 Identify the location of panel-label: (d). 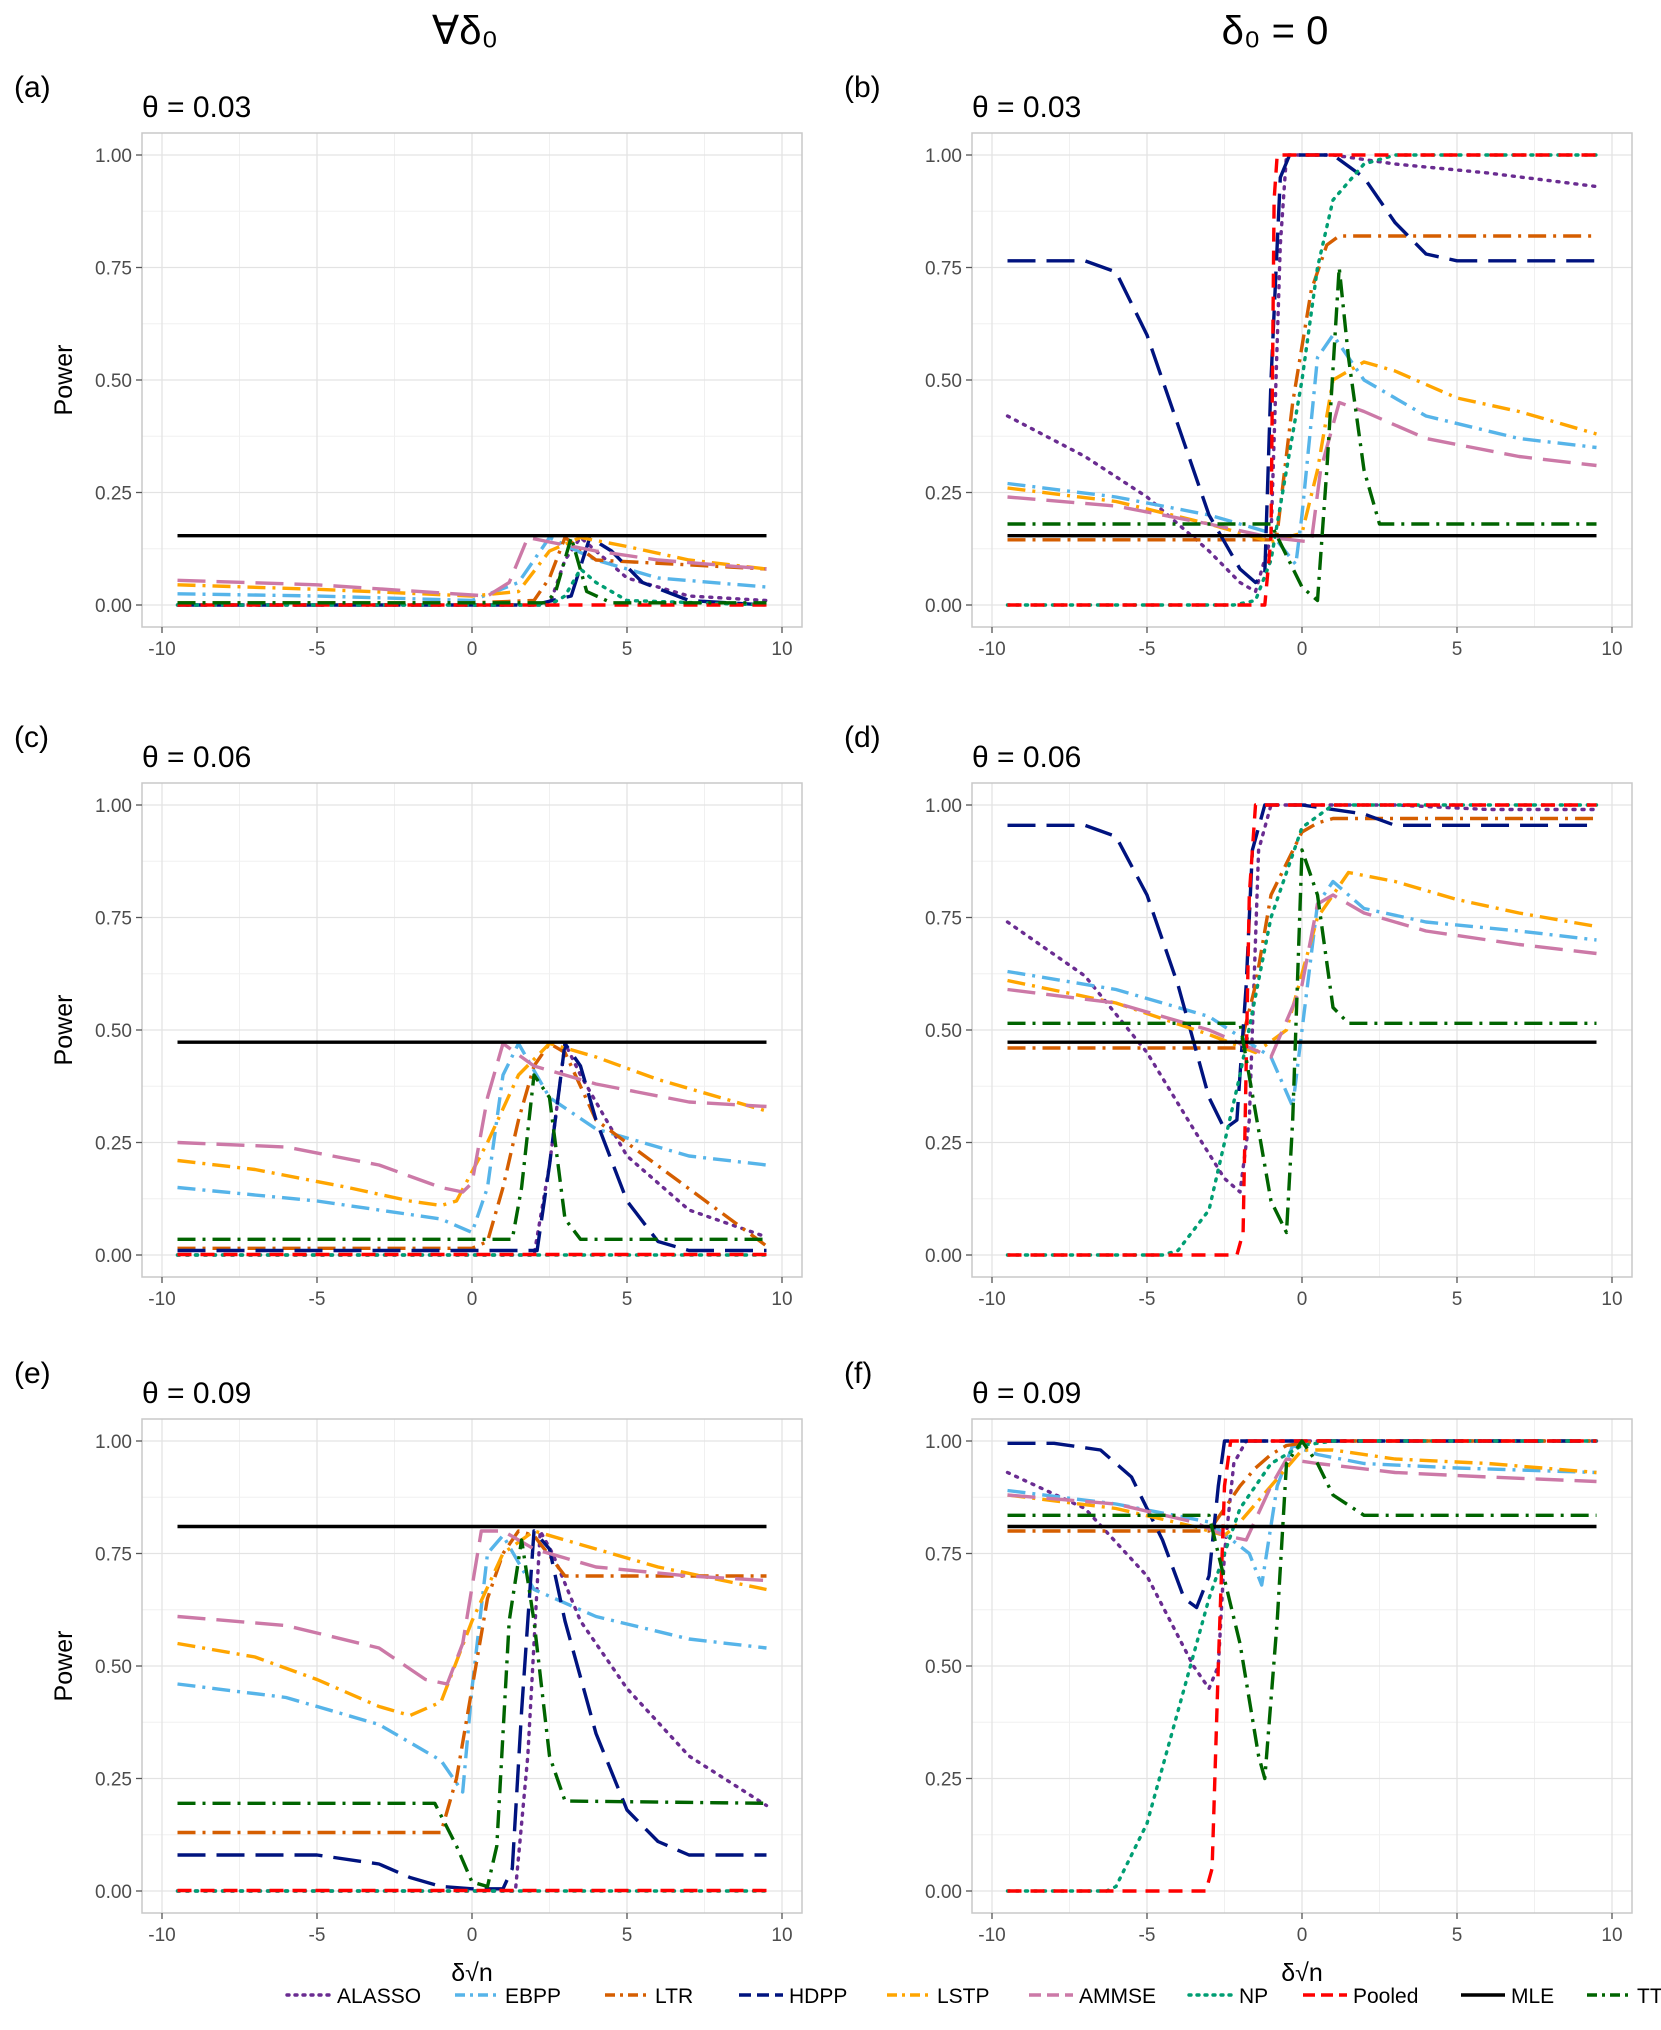
(862, 737).